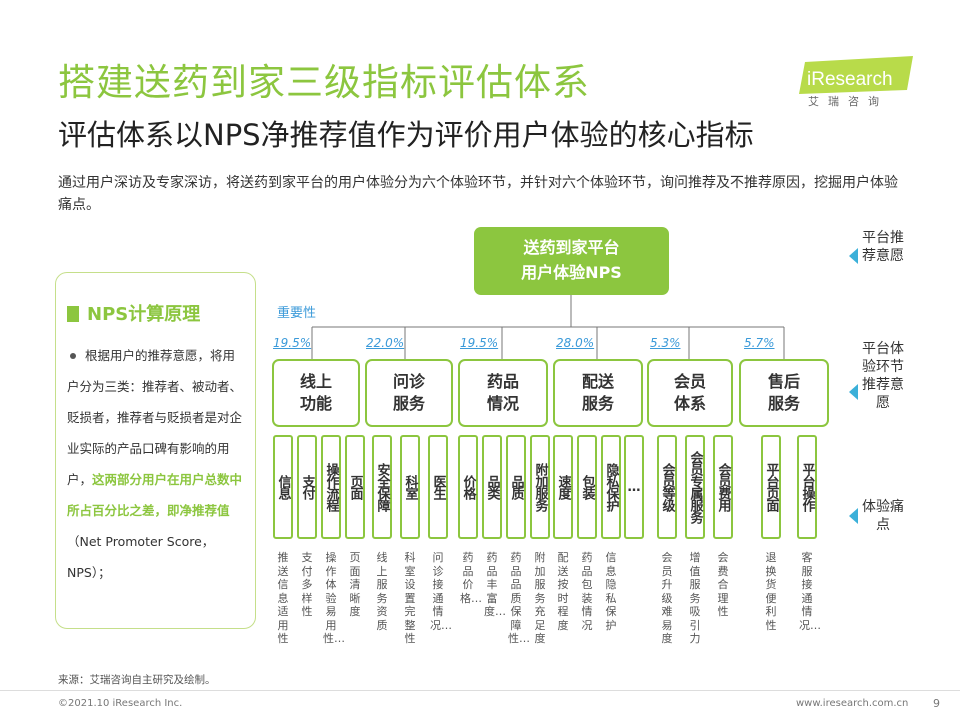  I want to click on indicator-desc: 支付多样性, so click(307, 584).